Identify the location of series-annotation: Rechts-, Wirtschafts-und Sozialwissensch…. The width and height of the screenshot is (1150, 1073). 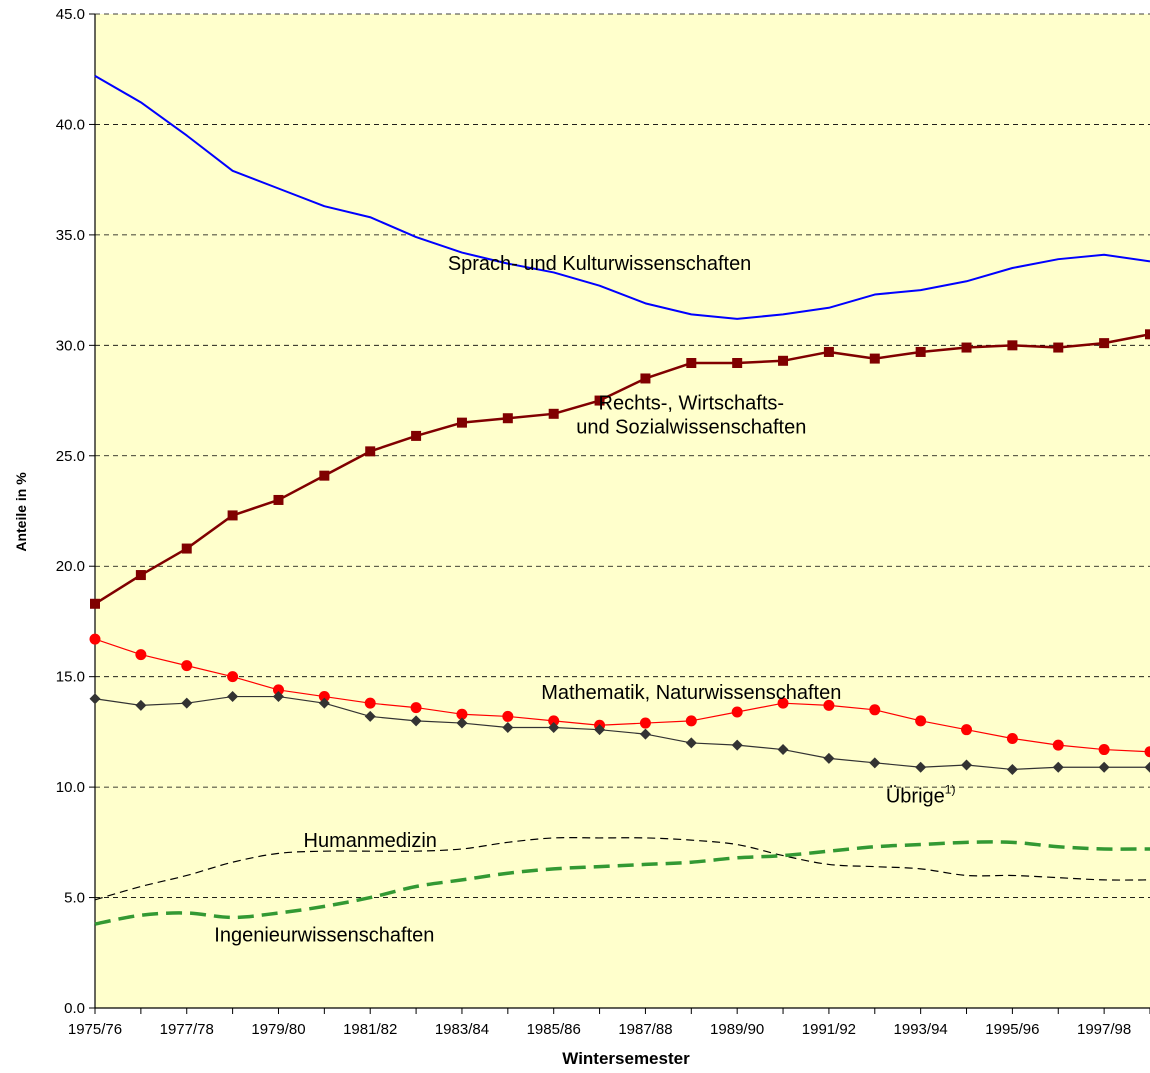
(691, 415).